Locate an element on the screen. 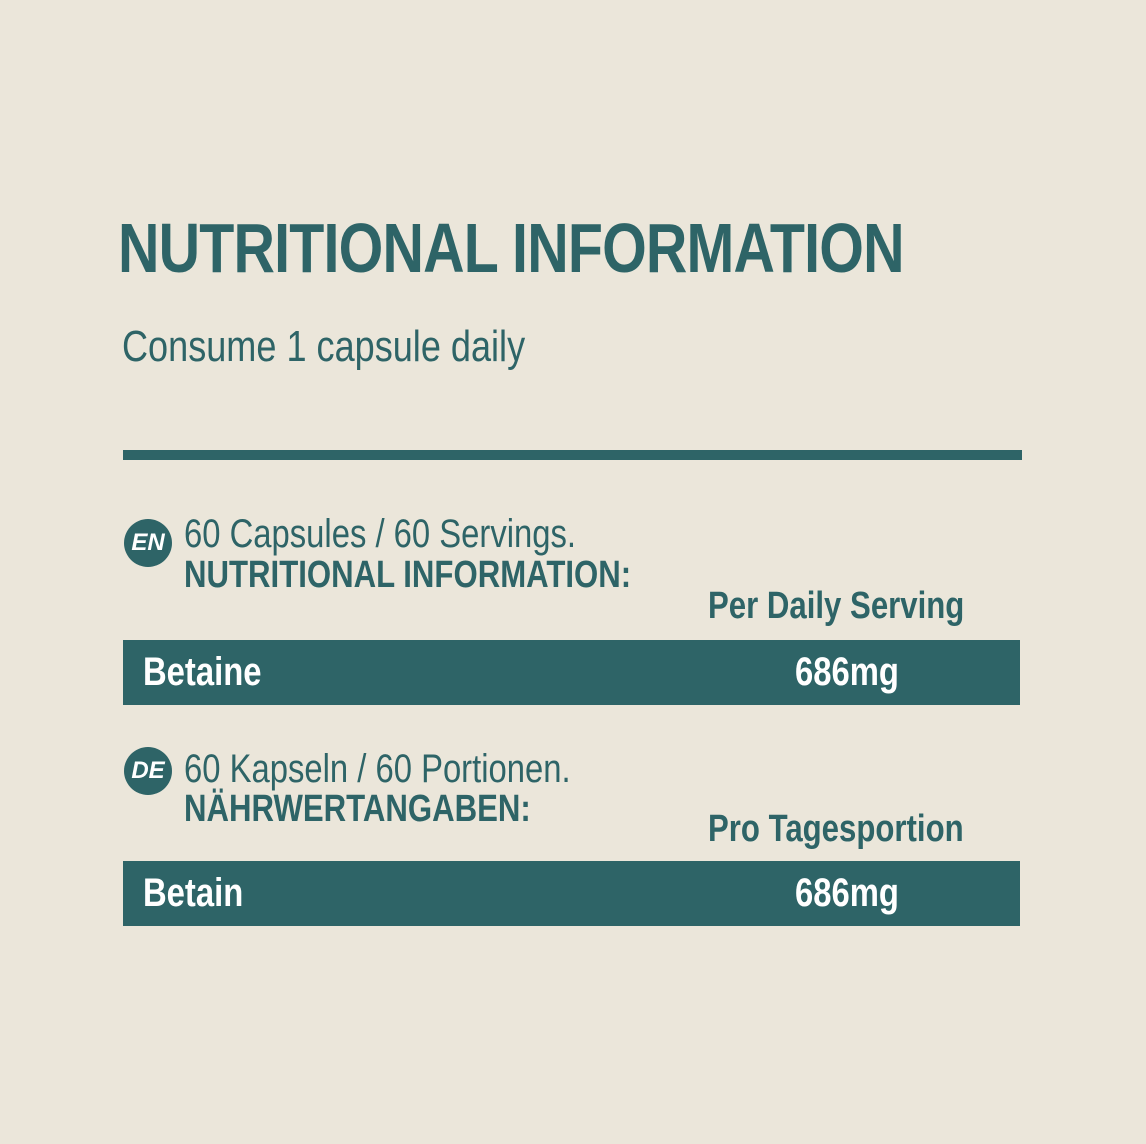 The height and width of the screenshot is (1144, 1146). section-heading-en: NUTRITIONAL INFORMATION: is located at coordinates (408, 575).